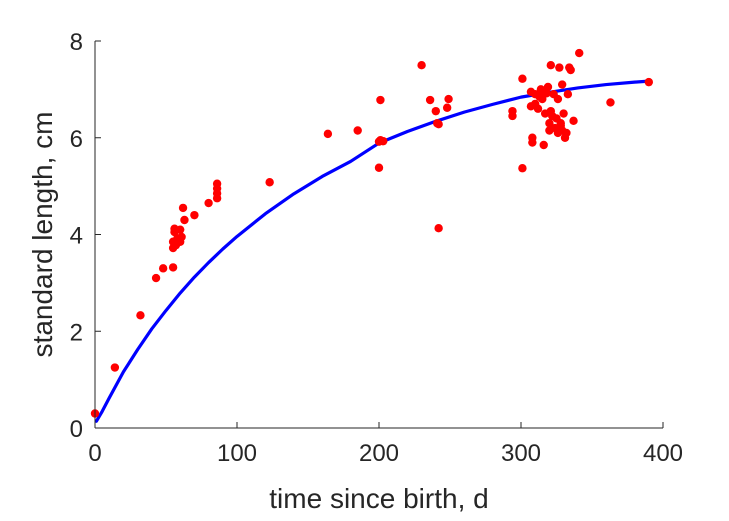 The image size is (729, 521). Describe the element at coordinates (663, 453) in the screenshot. I see `x-tick-label: 400` at that location.